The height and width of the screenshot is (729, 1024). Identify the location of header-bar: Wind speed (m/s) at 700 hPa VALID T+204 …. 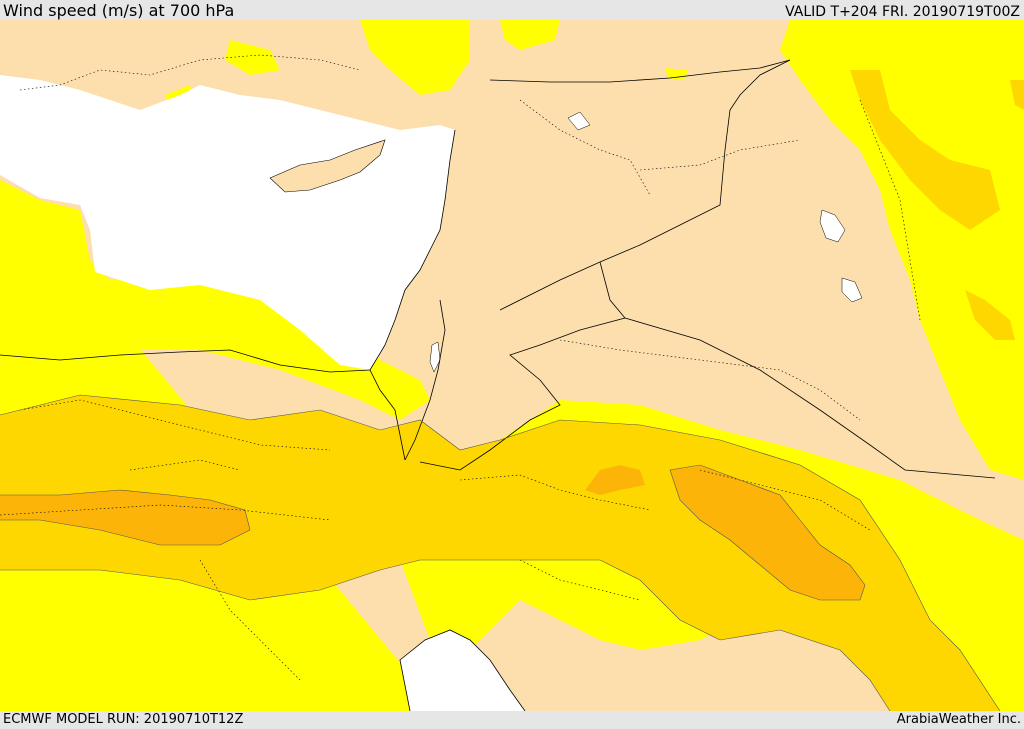
(512, 10).